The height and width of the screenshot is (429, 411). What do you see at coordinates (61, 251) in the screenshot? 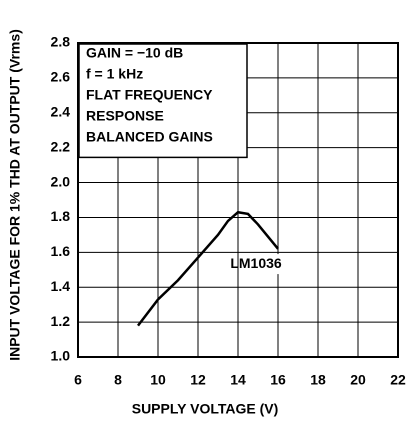
I see `y-tick-label: 1.6` at bounding box center [61, 251].